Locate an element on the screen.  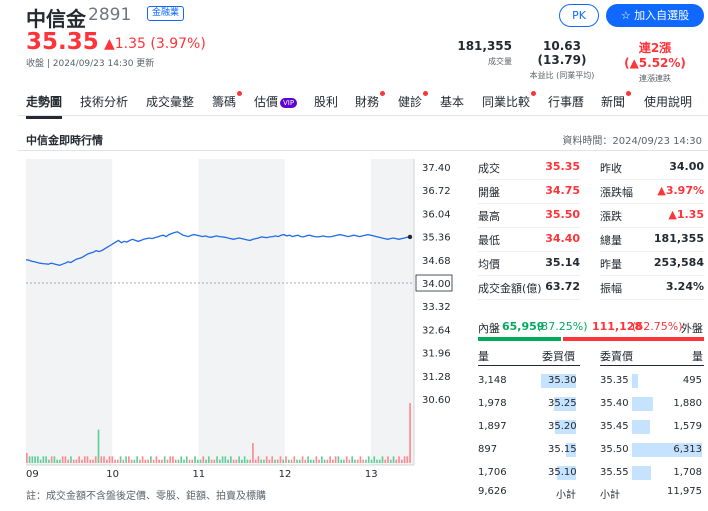
add-watchlist-button: ☆ 加入自選股 is located at coordinates (655, 15).